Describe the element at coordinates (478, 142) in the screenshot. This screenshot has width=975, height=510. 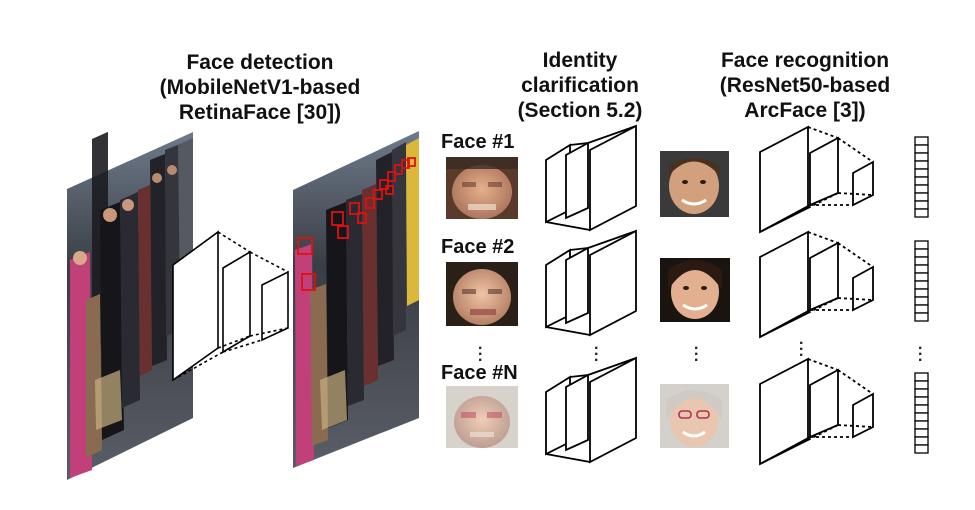
I see `face-label-1: Face #1` at that location.